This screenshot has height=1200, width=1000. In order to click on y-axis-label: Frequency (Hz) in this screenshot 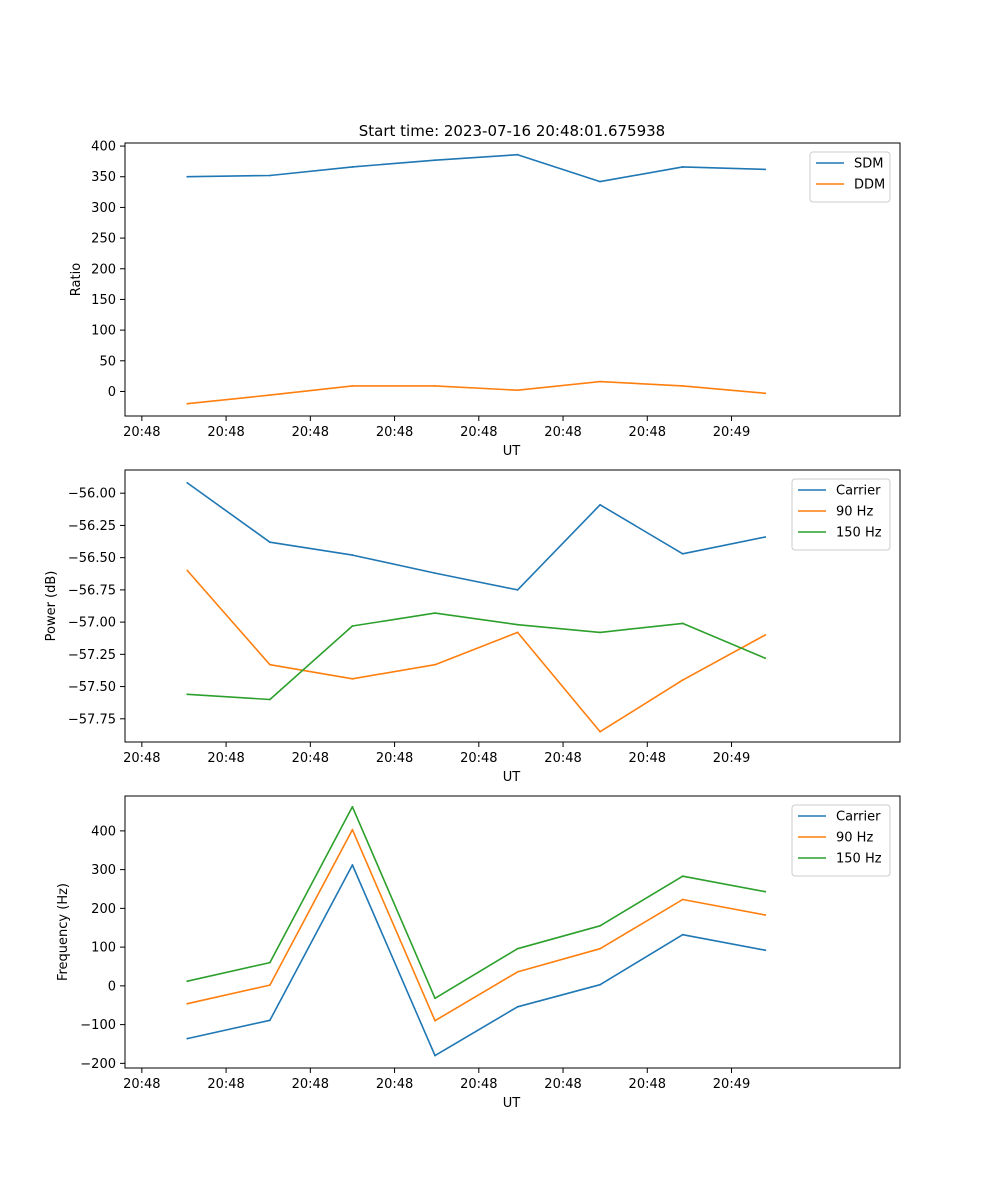, I will do `click(63, 932)`.